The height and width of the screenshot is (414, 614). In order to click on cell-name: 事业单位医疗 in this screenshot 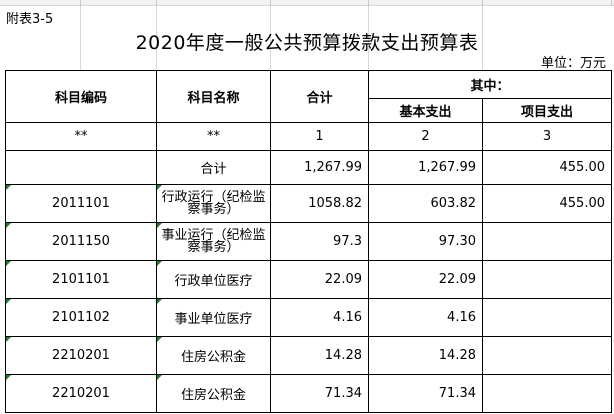, I will do `click(213, 317)`.